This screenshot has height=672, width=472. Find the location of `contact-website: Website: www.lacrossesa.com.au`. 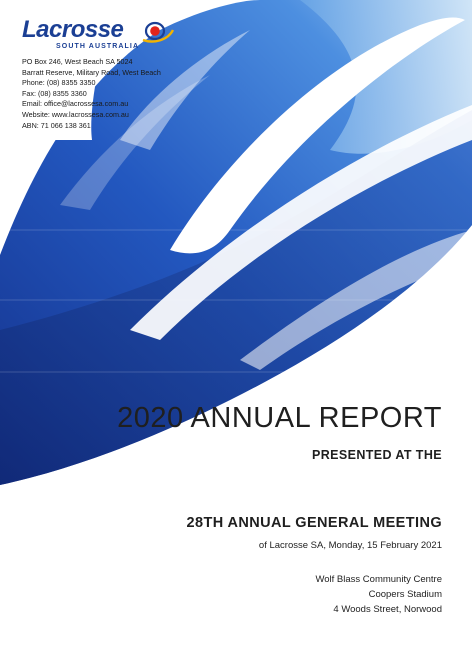

contact-website: Website: www.lacrossesa.com.au is located at coordinates (75, 114).